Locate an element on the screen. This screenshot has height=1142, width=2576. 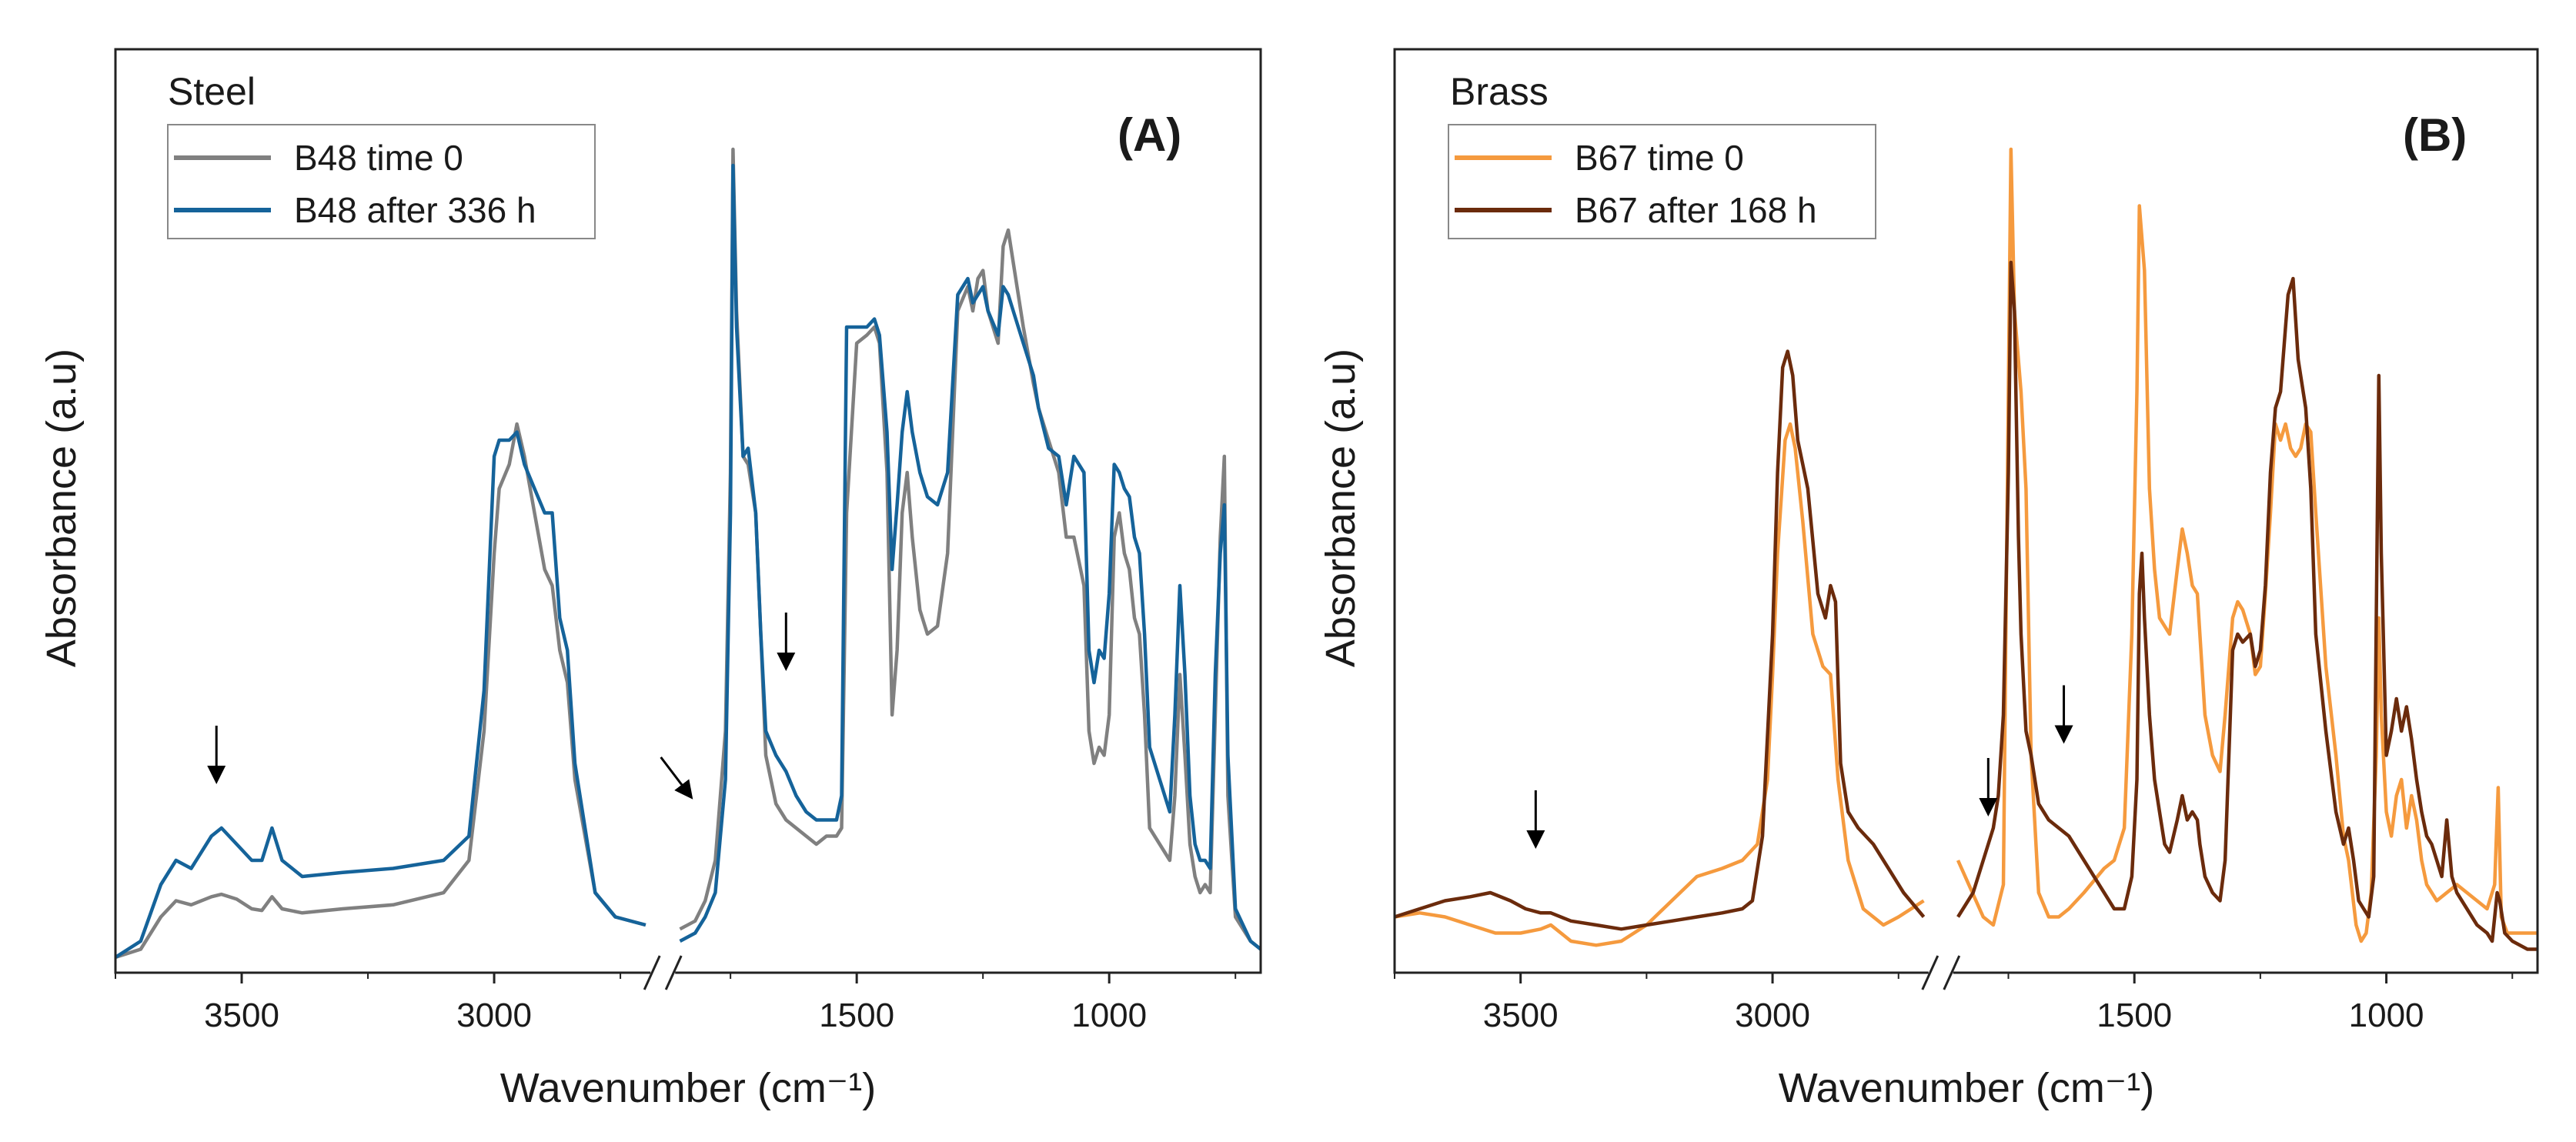
y-axis-title-brass: Absorbance (a.u) is located at coordinates (1341, 508).